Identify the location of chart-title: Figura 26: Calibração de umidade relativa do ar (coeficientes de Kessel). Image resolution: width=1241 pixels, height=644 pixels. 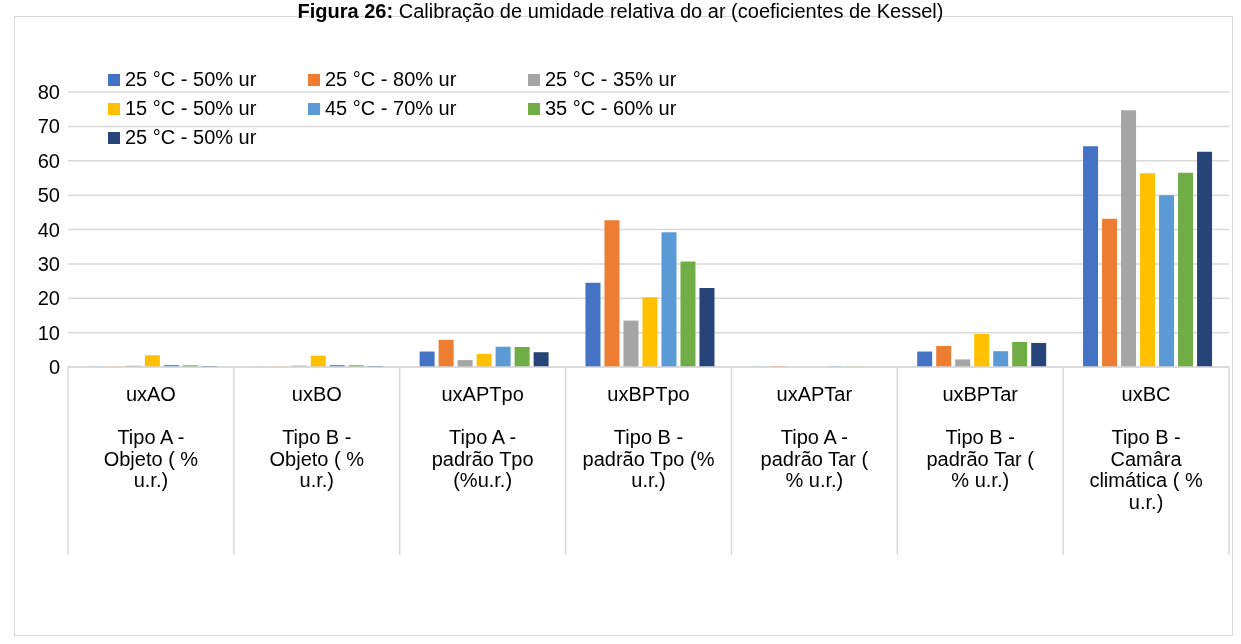
(620, 11).